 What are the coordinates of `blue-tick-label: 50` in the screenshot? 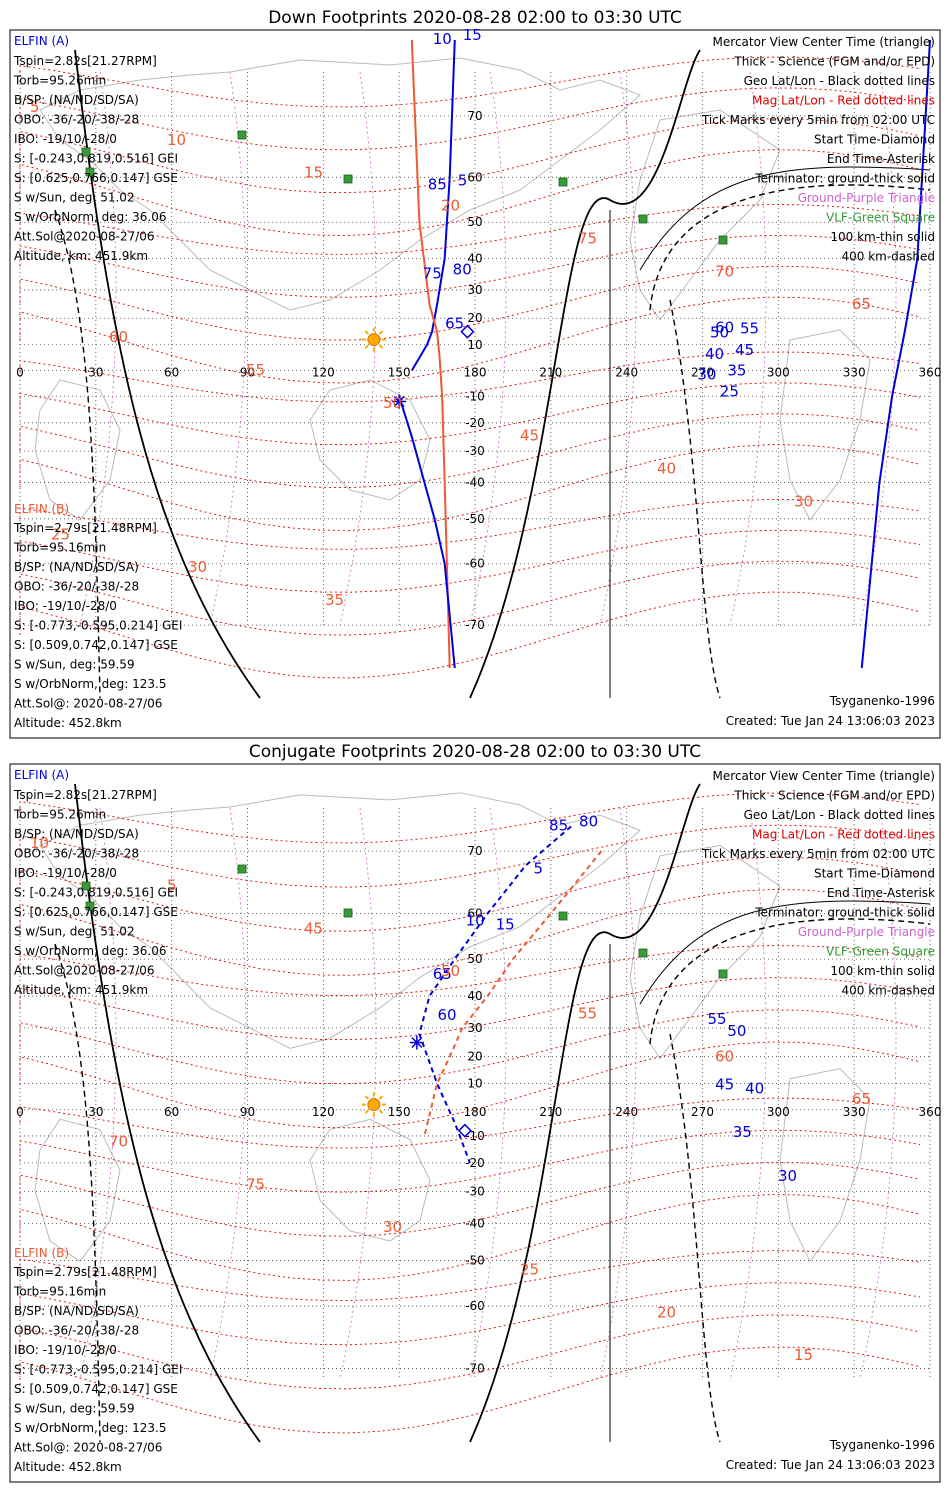 It's located at (719, 333).